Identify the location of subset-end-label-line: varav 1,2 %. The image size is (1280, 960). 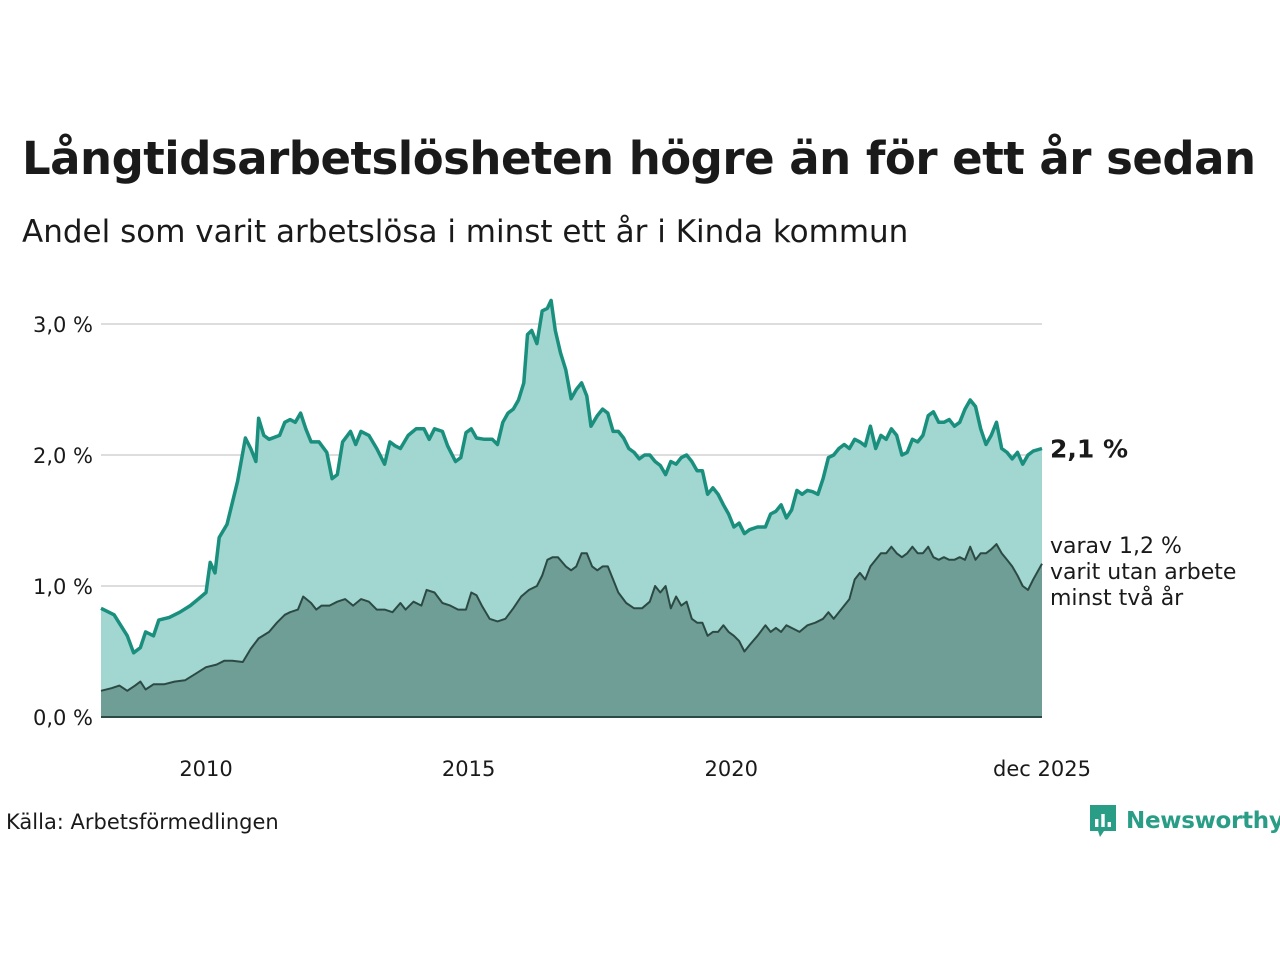
(1116, 546).